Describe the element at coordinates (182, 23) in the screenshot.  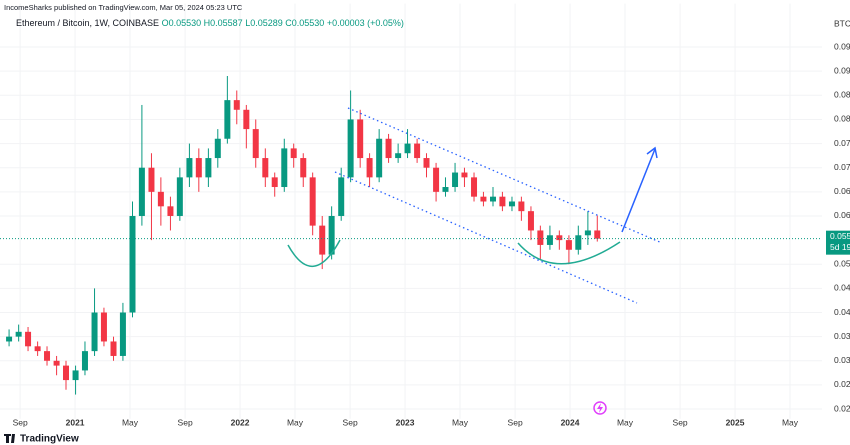
I see `ohlc-open: O0.05530` at that location.